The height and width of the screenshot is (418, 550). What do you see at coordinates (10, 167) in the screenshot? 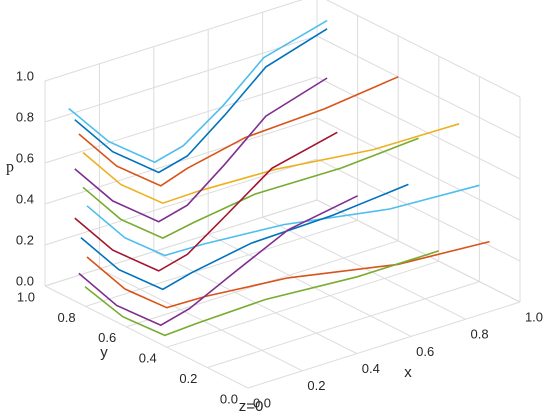
I see `z-axis-label: p` at bounding box center [10, 167].